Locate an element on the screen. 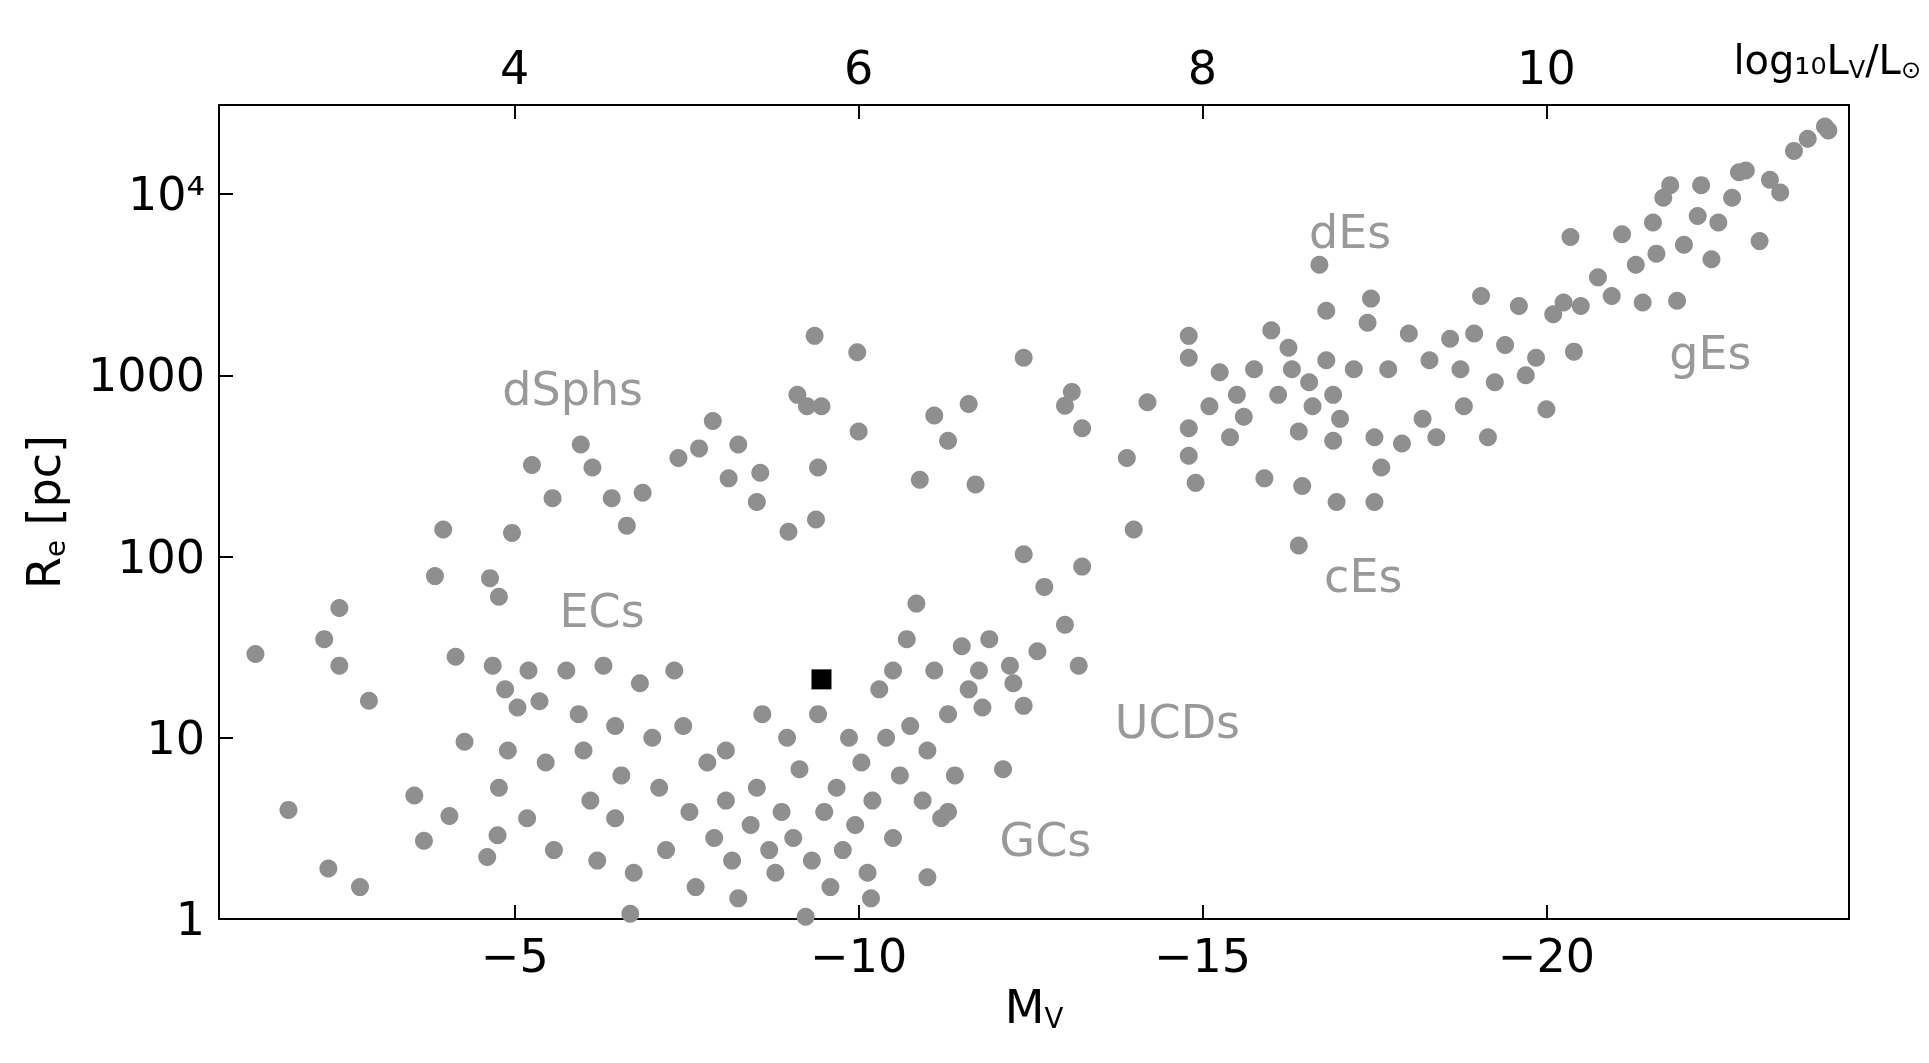  y-tick-label: 10⁴ is located at coordinates (166, 194).